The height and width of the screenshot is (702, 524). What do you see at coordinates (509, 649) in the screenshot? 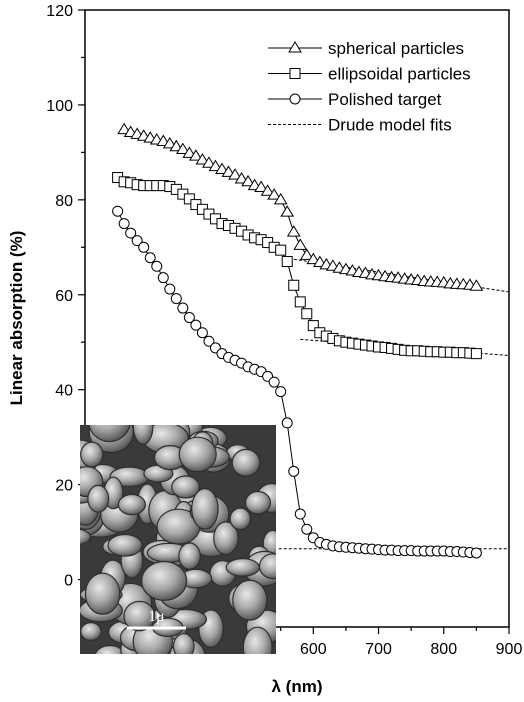
I see `x-tick-label: 900` at bounding box center [509, 649].